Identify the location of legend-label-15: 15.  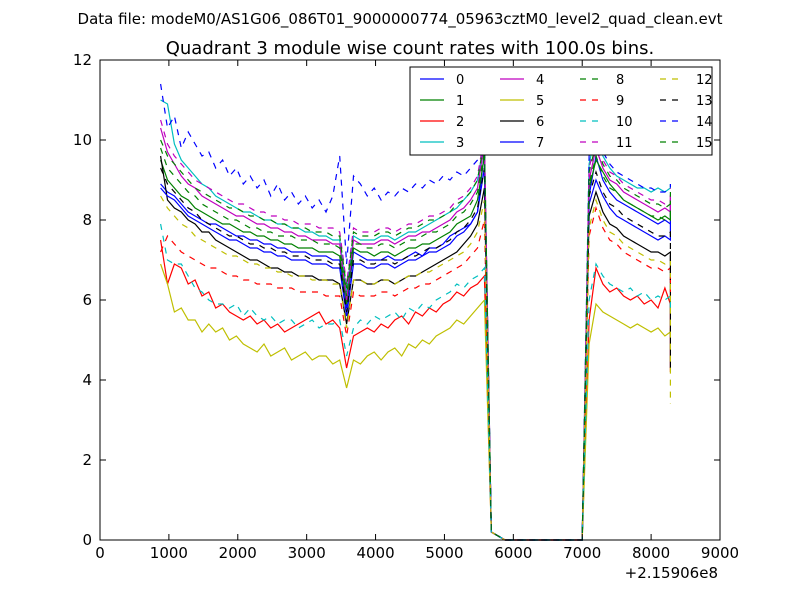
(704, 143).